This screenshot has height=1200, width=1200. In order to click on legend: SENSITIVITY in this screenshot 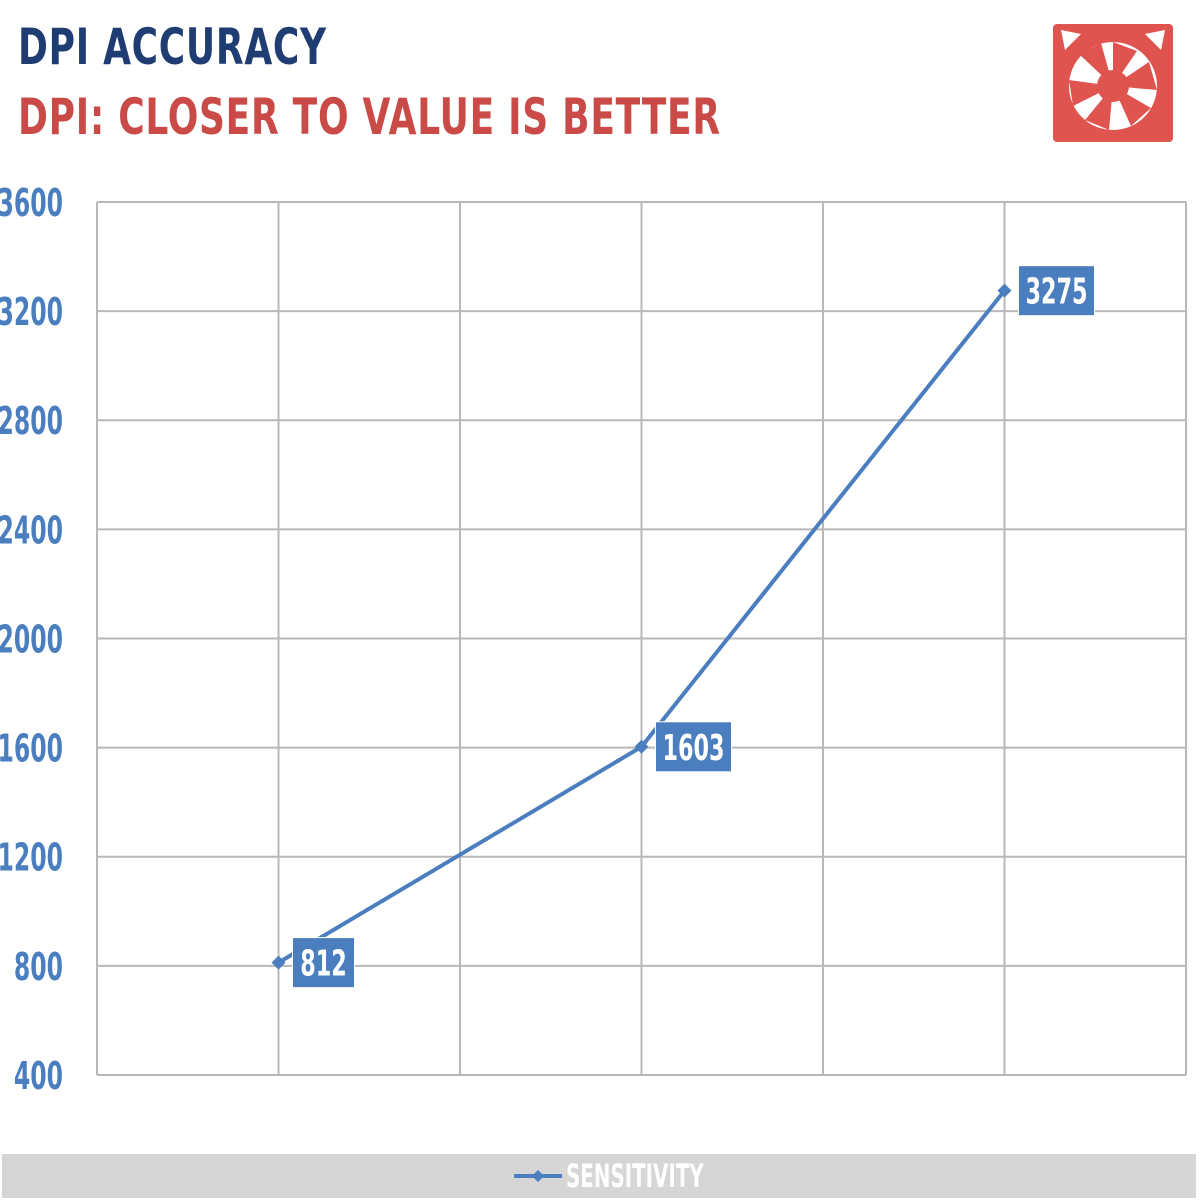, I will do `click(599, 1176)`.